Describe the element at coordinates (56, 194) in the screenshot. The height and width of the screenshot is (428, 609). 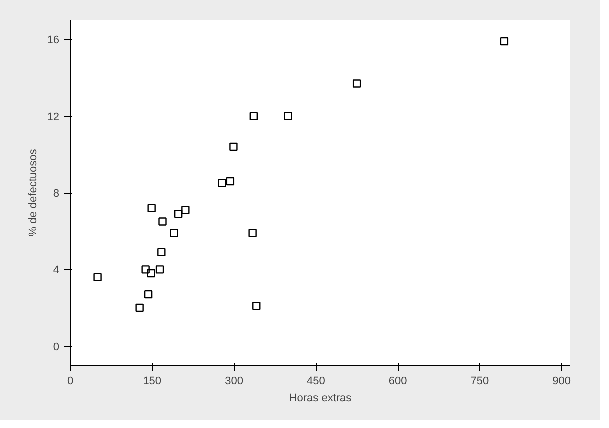
I see `y-tick-label: 8` at that location.